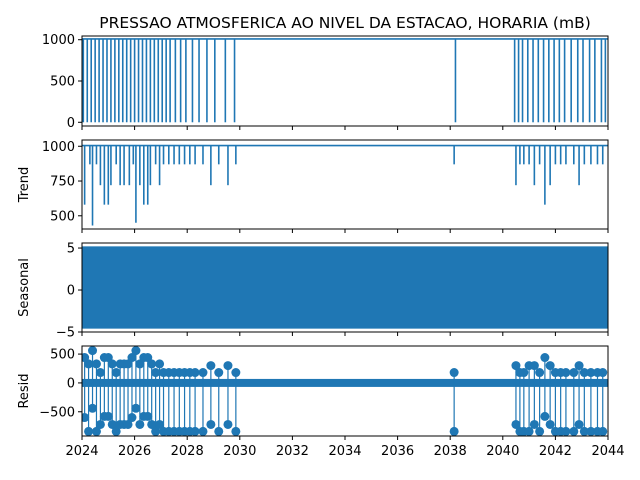 Image resolution: width=640 pixels, height=480 pixels. I want to click on resid-zero-band, so click(345, 382).